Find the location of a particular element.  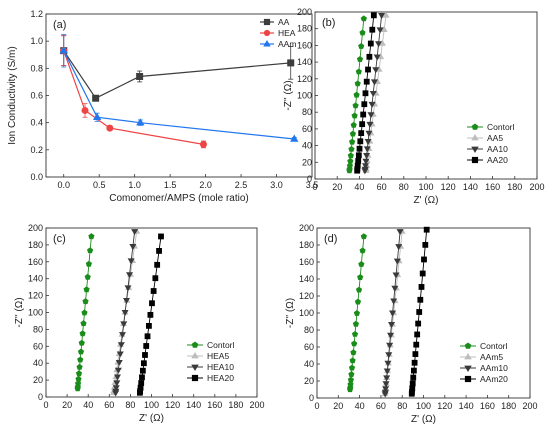

x-axis-label: Z' (Ω) is located at coordinates (423, 419).